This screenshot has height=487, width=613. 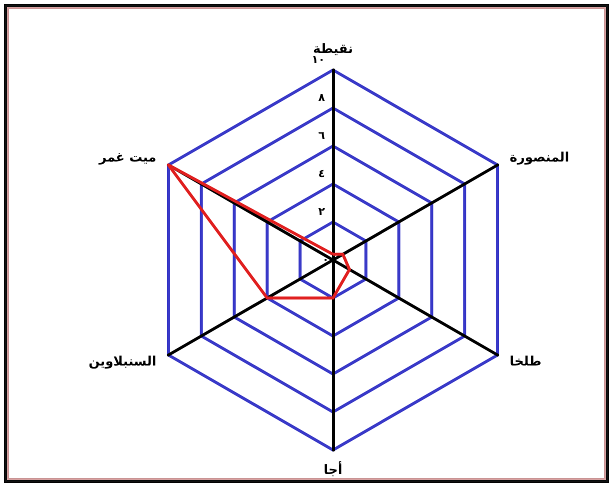 I want to click on spoke-label: السنبلاوين, so click(x=122, y=362).